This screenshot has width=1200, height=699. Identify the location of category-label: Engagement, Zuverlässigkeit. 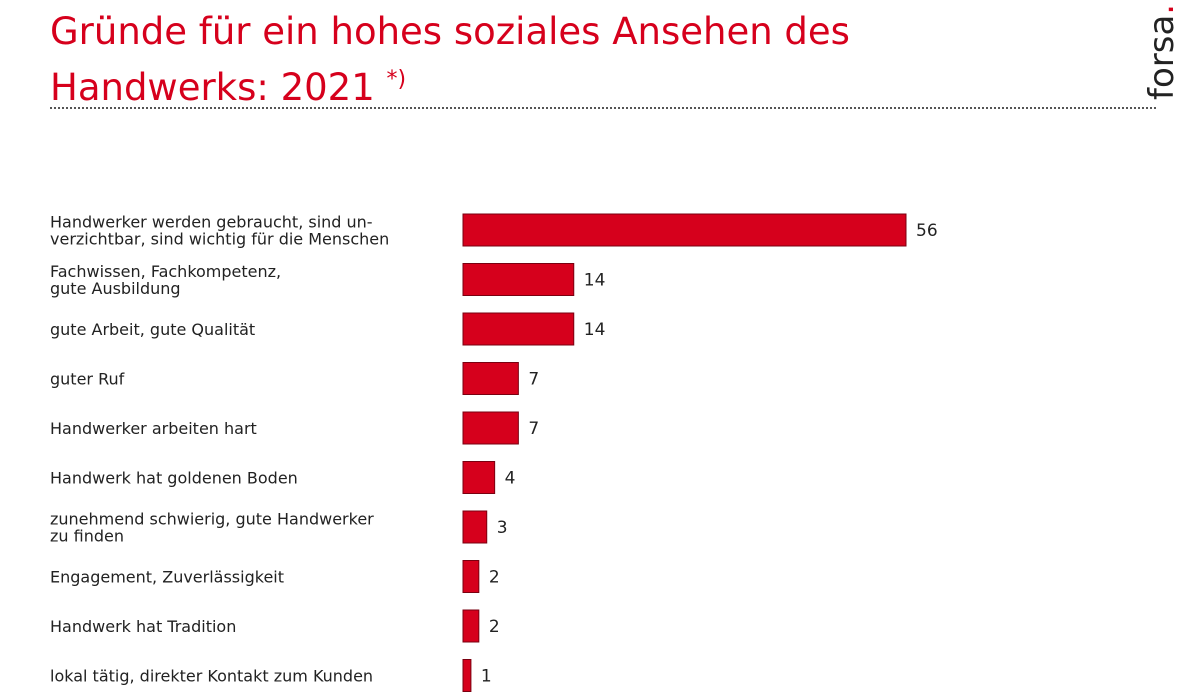
(167, 577).